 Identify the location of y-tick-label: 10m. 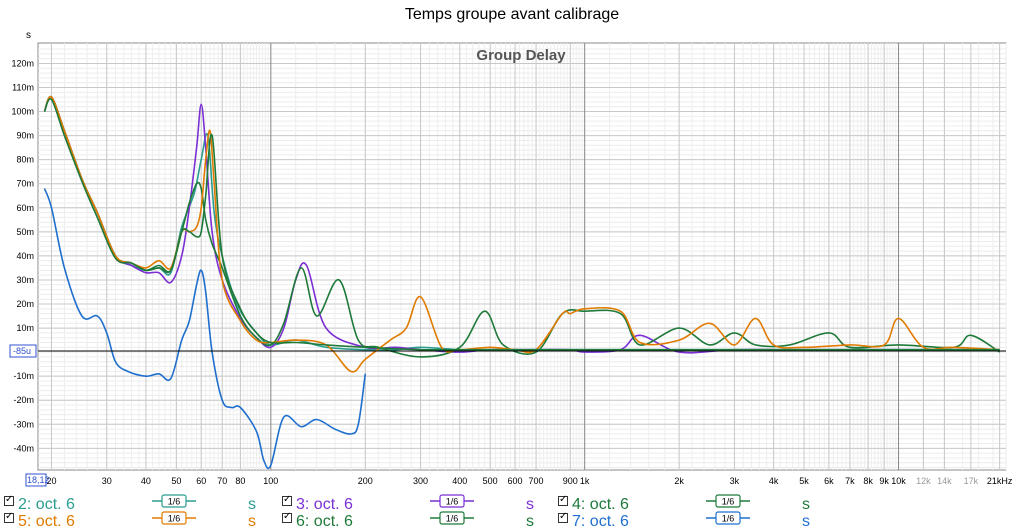
(25, 328).